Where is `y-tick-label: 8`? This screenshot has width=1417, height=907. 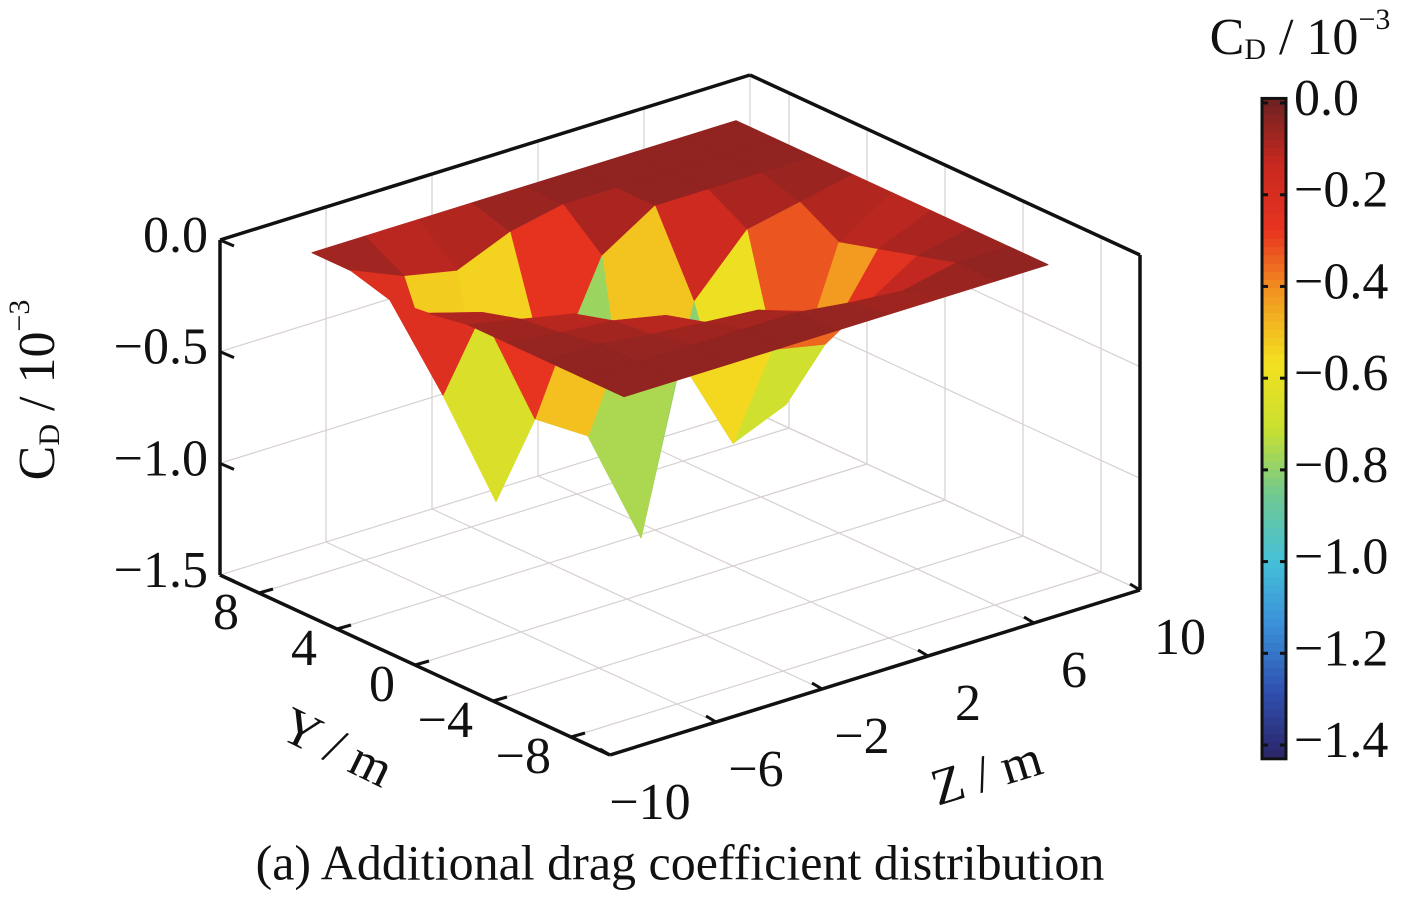 y-tick-label: 8 is located at coordinates (226, 612).